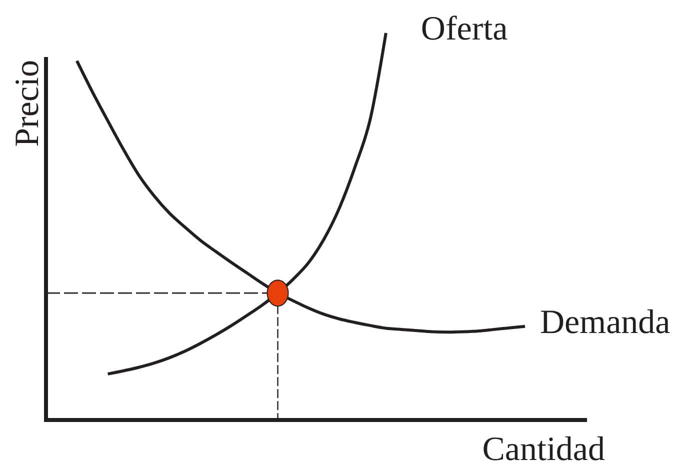 This screenshot has height=464, width=681. What do you see at coordinates (464, 29) in the screenshot?
I see `series-label: Oferta` at bounding box center [464, 29].